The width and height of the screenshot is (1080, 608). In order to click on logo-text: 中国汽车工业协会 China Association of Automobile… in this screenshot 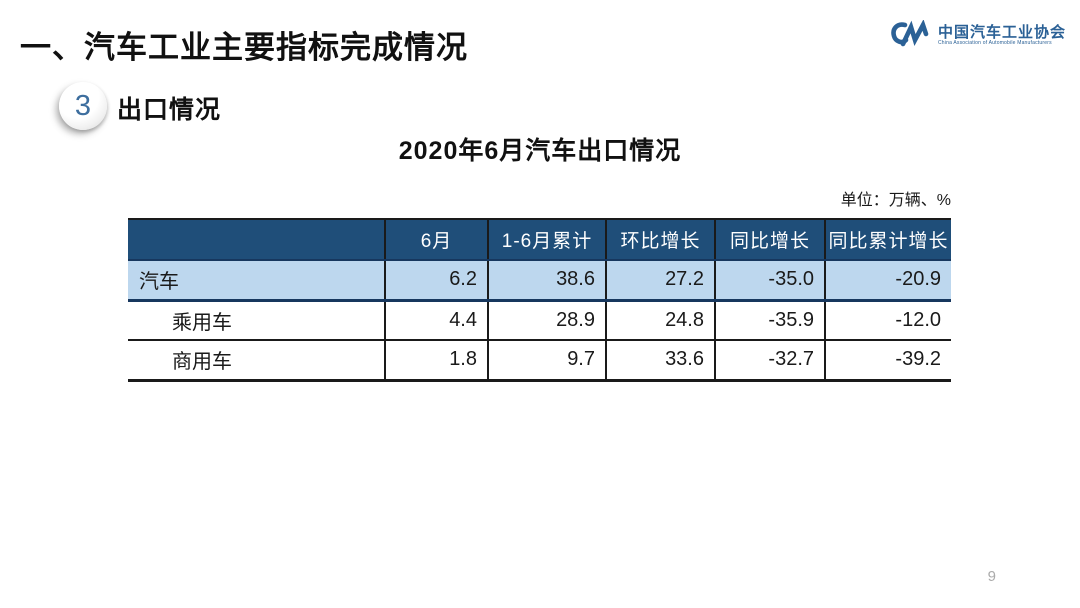, I will do `click(1002, 35)`.